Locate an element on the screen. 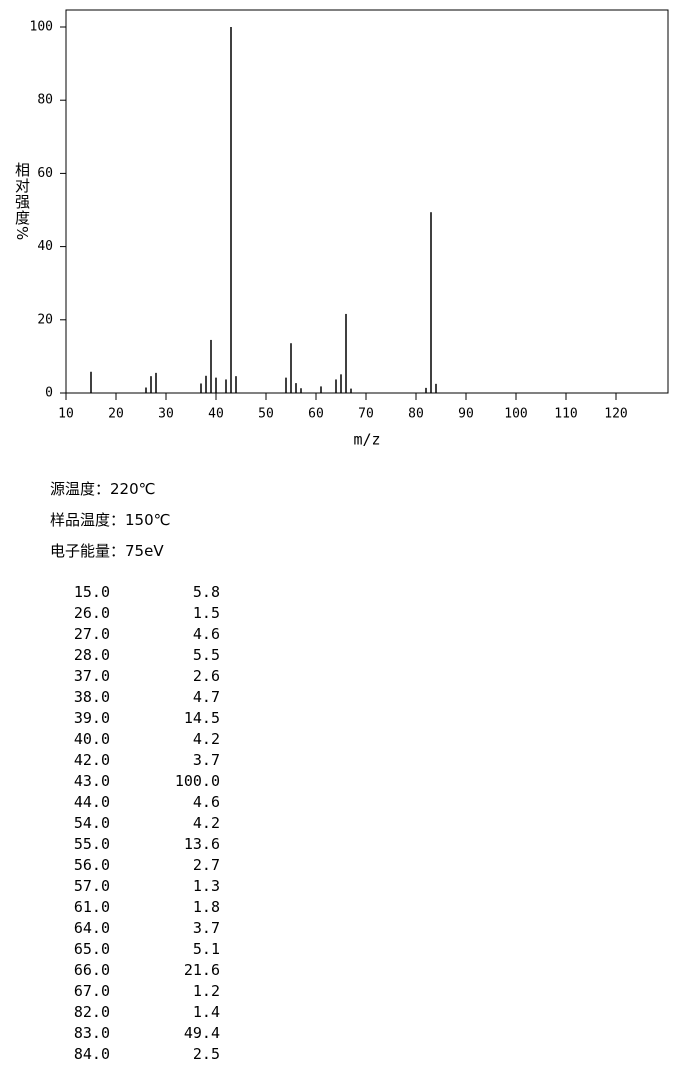  x-tick-label: 20 is located at coordinates (116, 414).